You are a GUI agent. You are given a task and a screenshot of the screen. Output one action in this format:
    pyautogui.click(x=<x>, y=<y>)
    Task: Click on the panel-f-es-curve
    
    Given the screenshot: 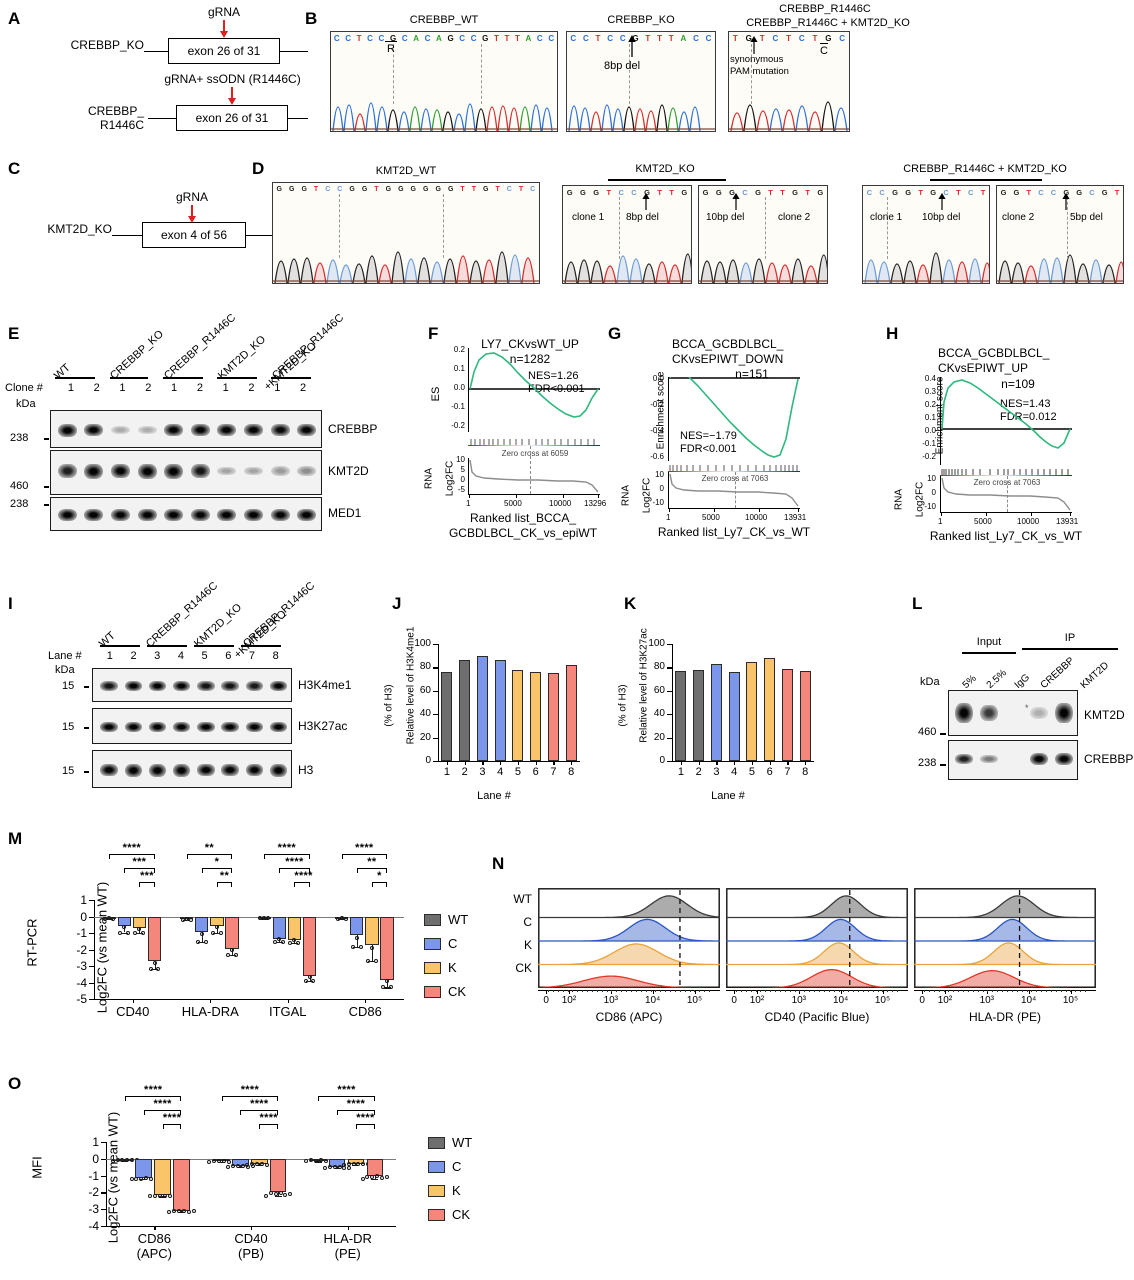 What is the action you would take?
    pyautogui.click(x=534, y=385)
    